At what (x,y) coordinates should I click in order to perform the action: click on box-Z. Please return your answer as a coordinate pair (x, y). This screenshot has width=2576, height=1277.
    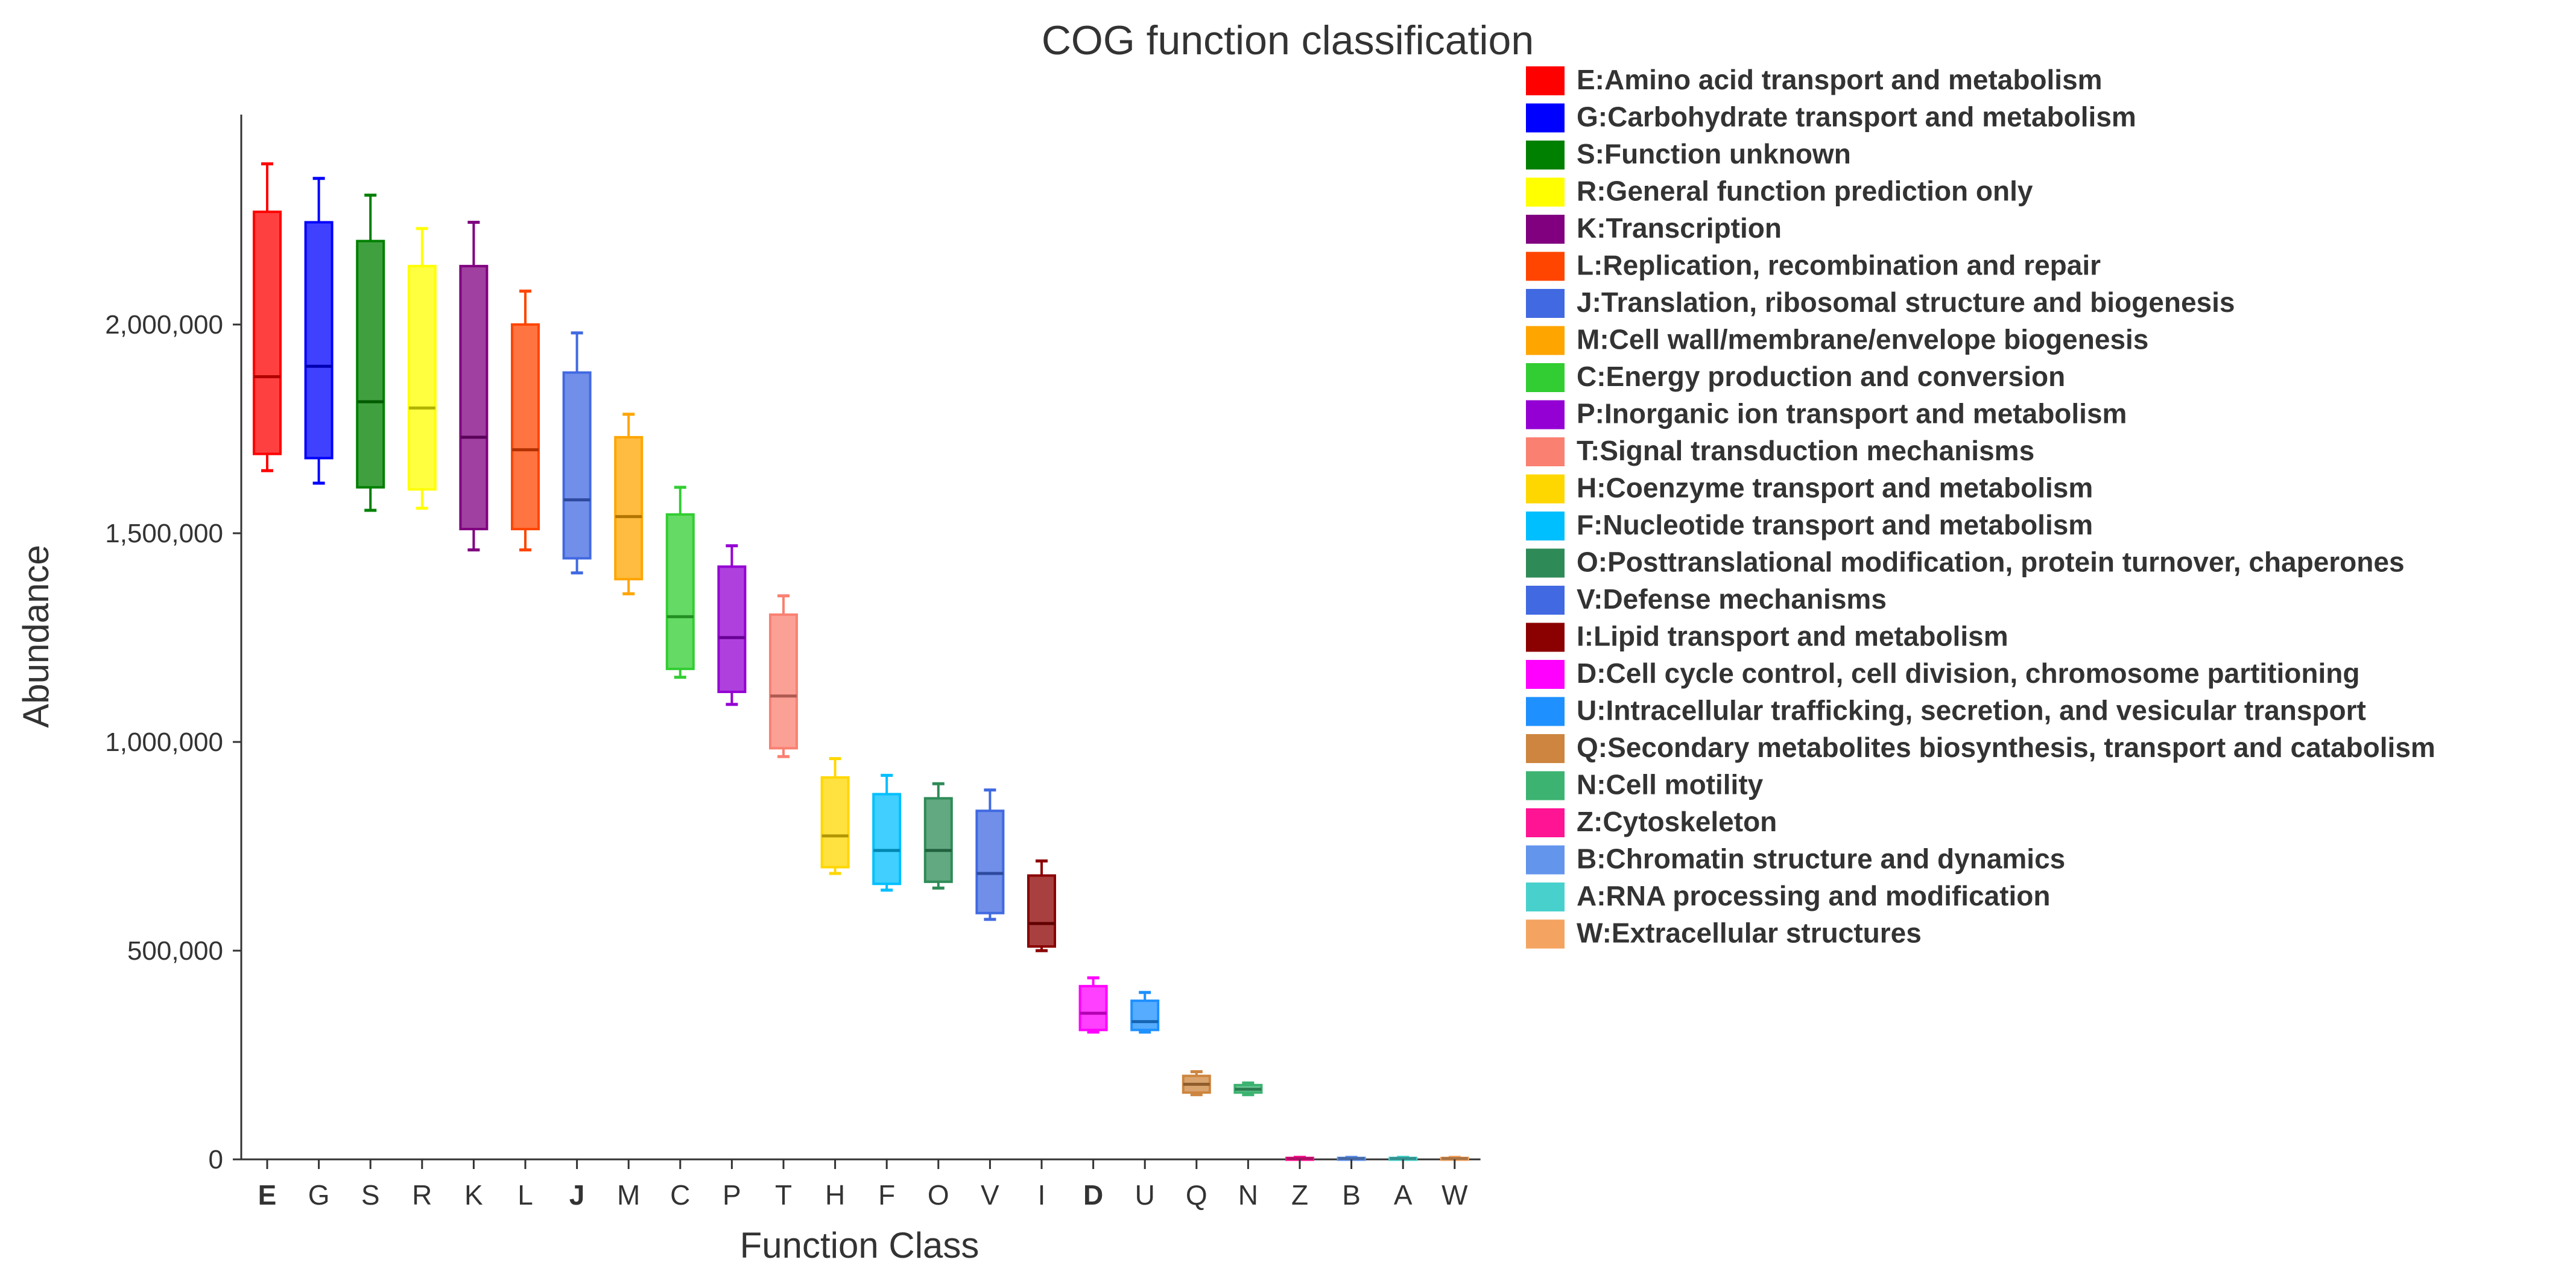
    Looking at the image, I should click on (1299, 1158).